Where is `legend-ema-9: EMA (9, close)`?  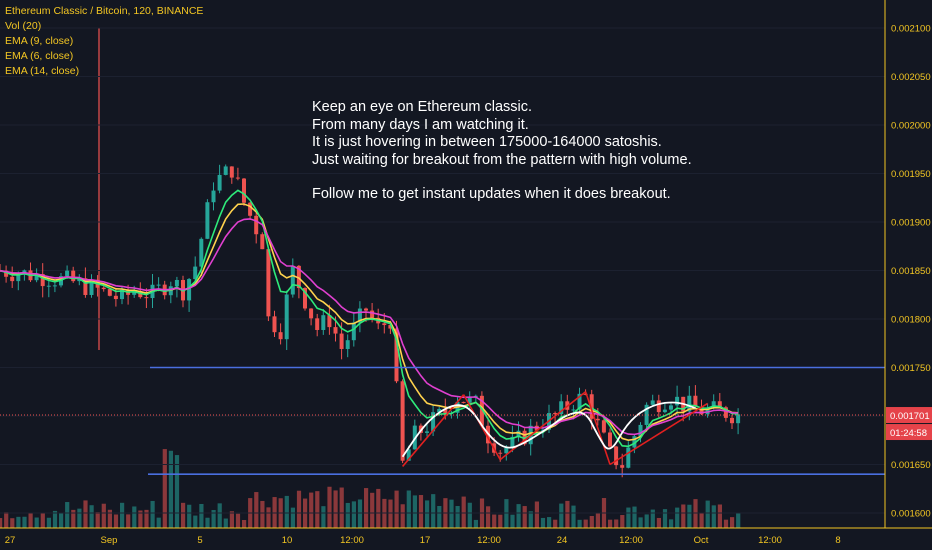
legend-ema-9: EMA (9, close) is located at coordinates (39, 41).